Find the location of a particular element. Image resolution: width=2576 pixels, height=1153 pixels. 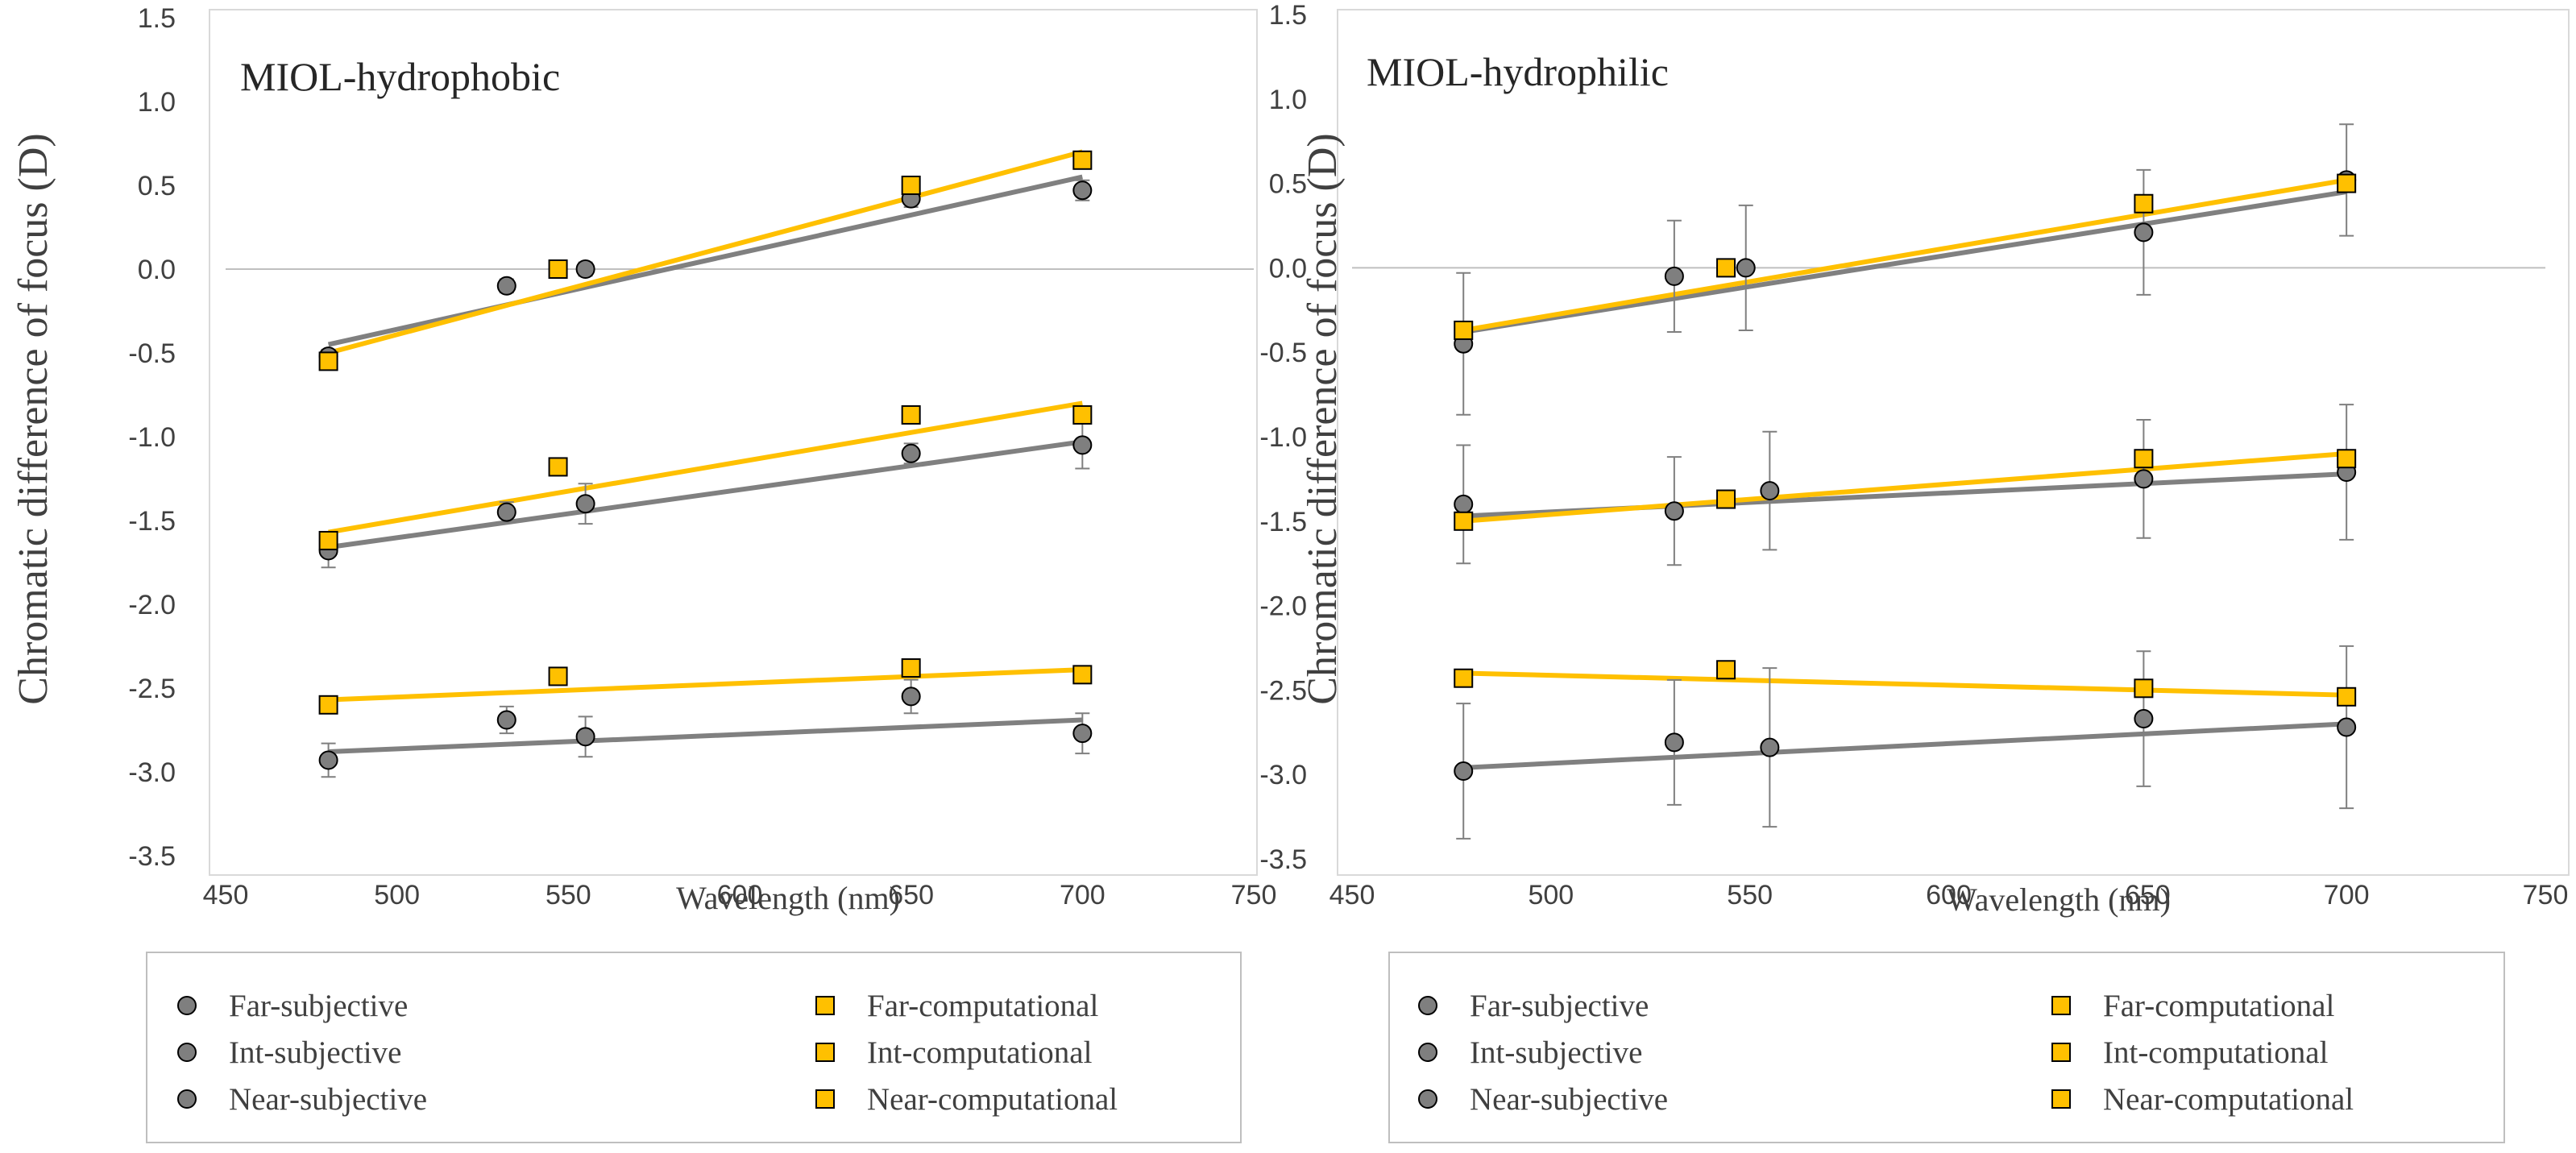

x-tick-label: 600 is located at coordinates (740, 895).